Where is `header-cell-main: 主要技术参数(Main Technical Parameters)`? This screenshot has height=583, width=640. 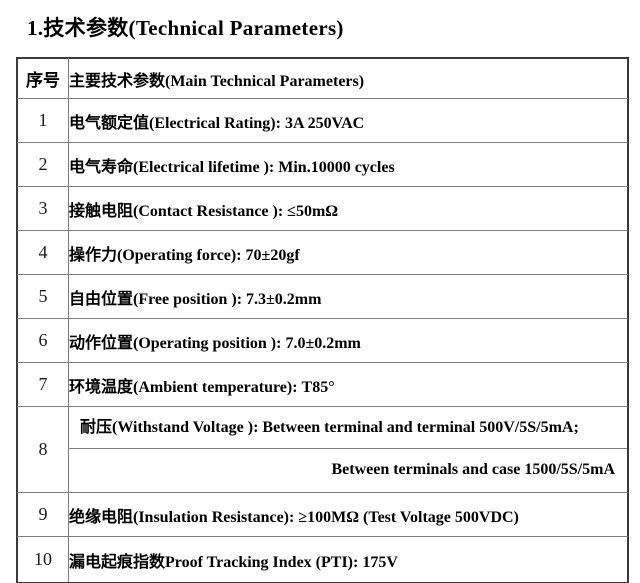 header-cell-main: 主要技术参数(Main Technical Parameters) is located at coordinates (348, 78).